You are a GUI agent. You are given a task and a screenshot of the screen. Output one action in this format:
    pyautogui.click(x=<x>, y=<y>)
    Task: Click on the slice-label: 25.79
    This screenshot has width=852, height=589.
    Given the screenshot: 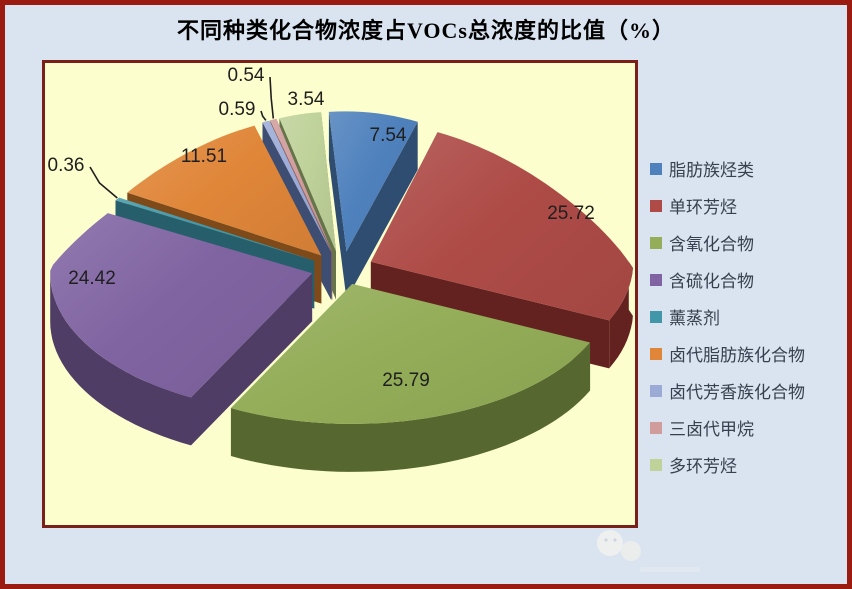 What is the action you would take?
    pyautogui.click(x=406, y=380)
    